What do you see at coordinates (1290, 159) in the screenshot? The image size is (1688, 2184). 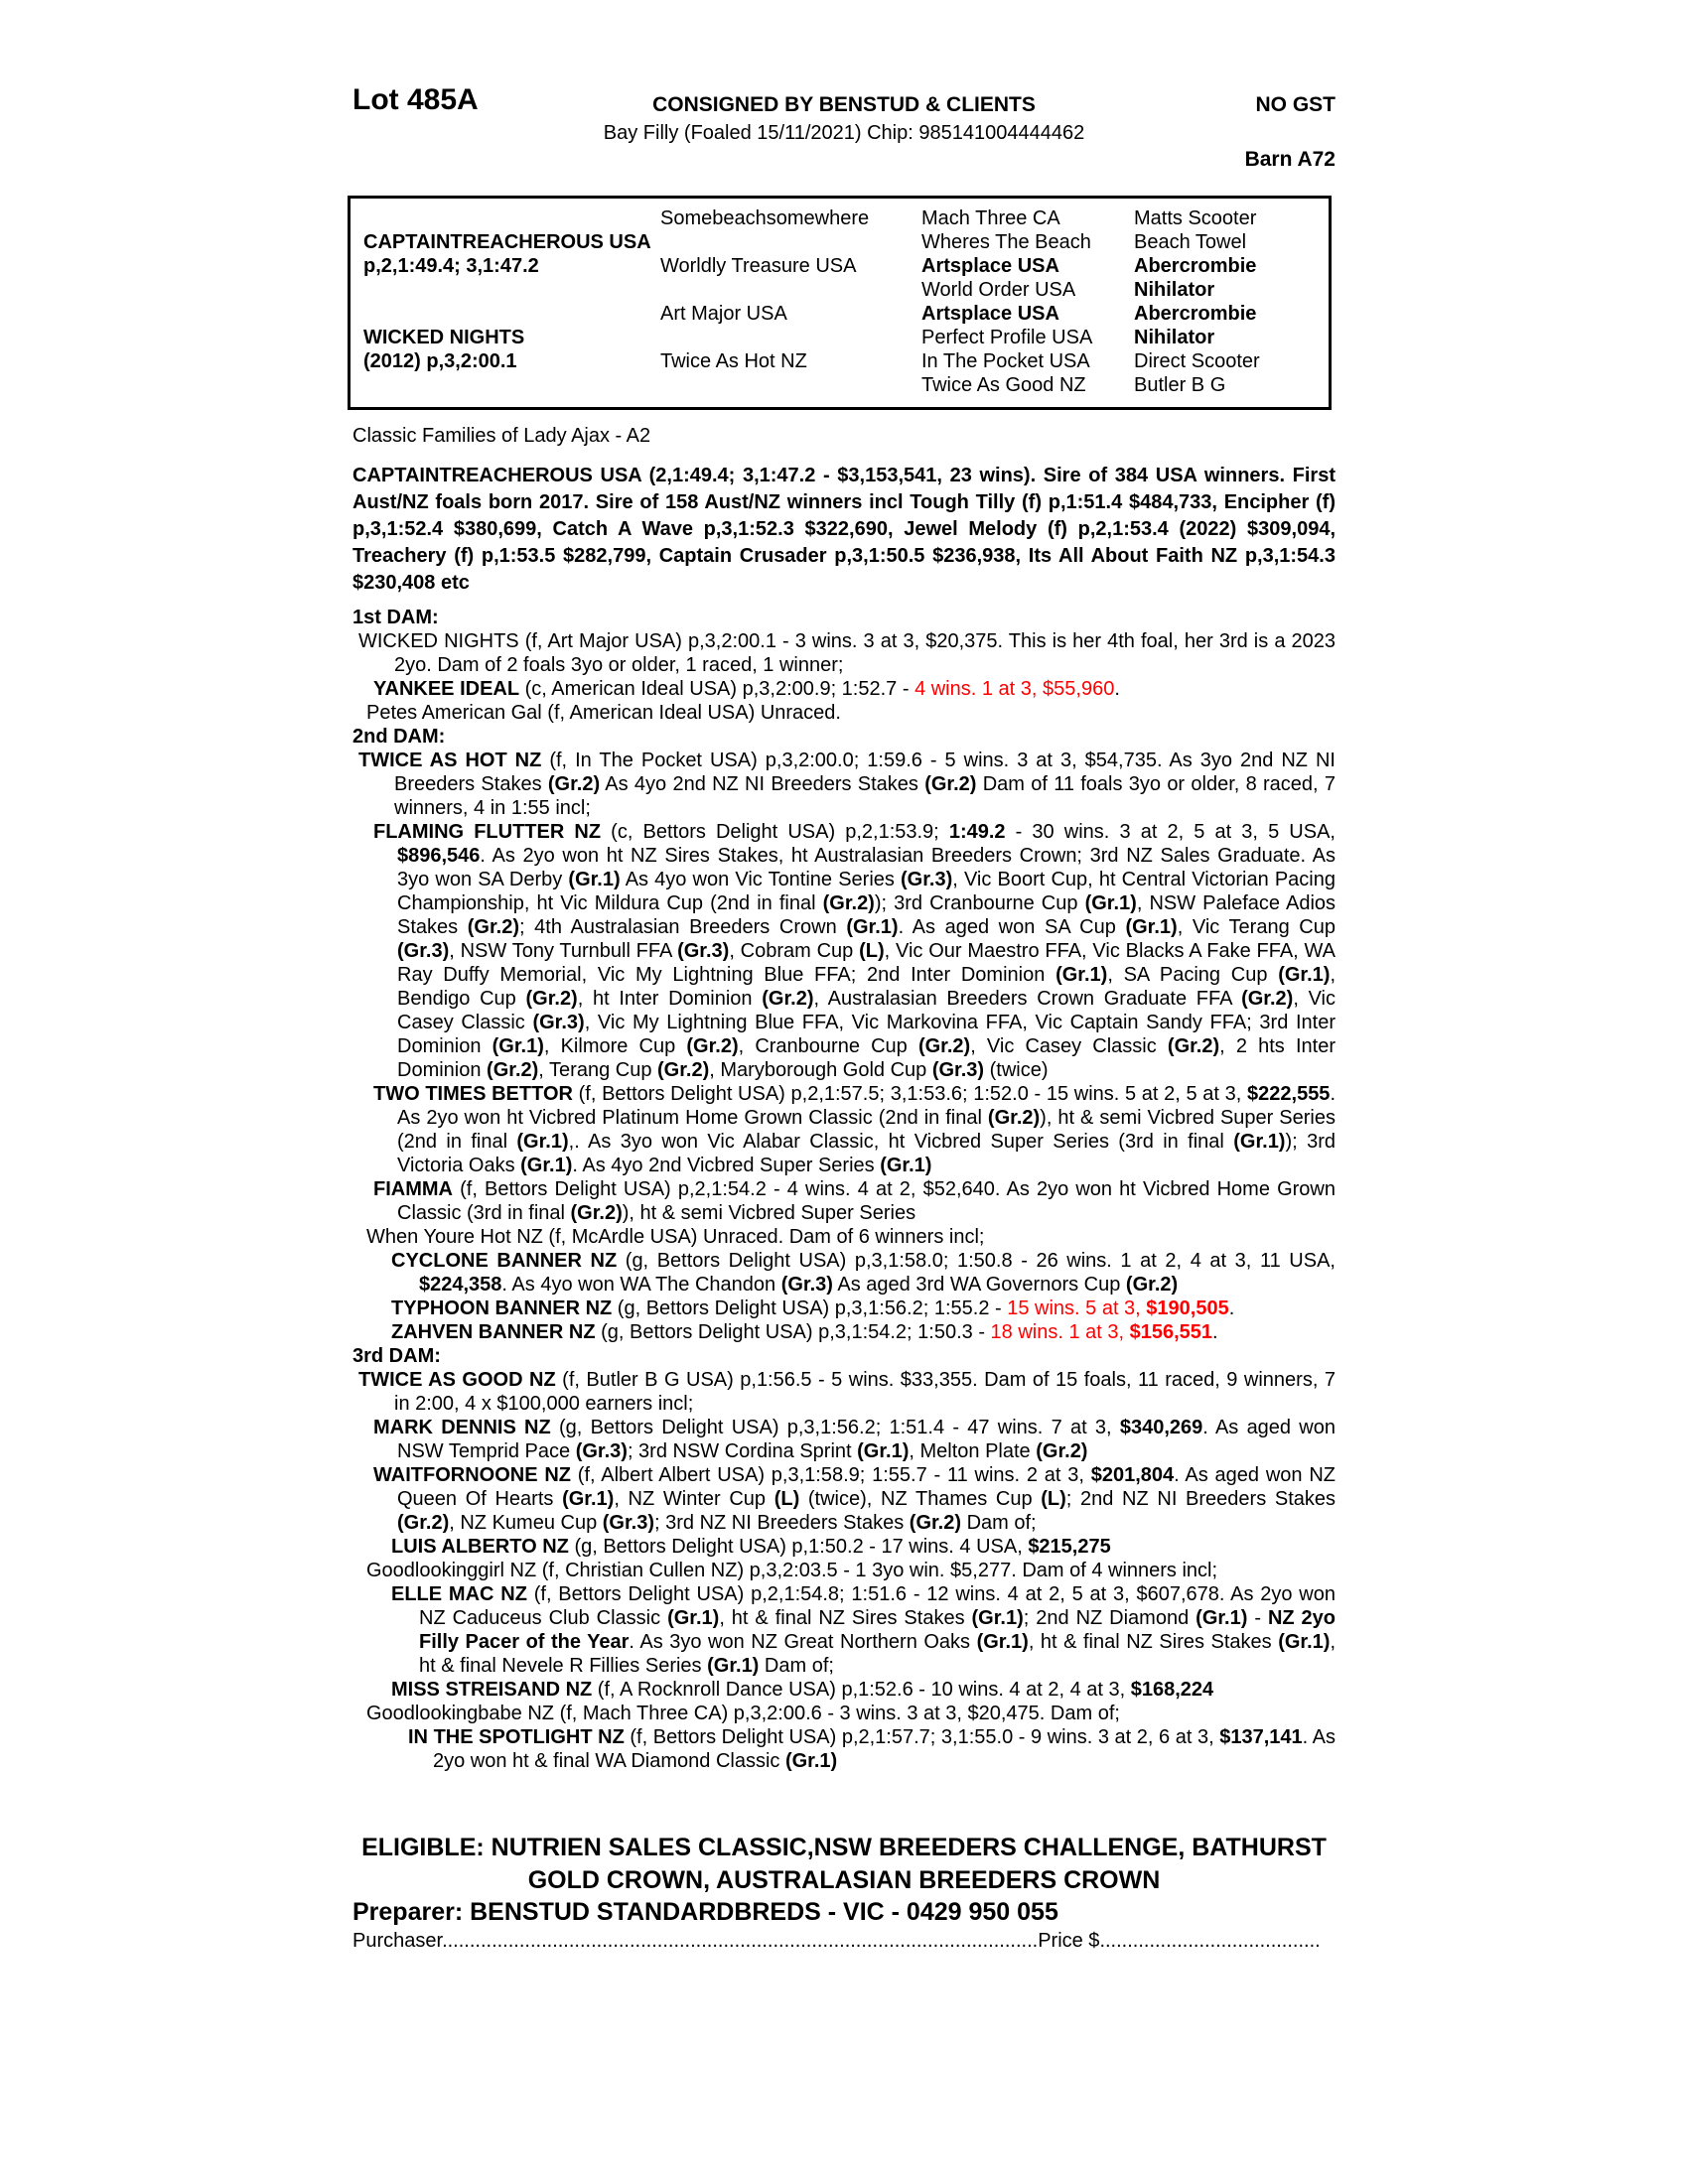 I see `barn-number: Barn A72` at bounding box center [1290, 159].